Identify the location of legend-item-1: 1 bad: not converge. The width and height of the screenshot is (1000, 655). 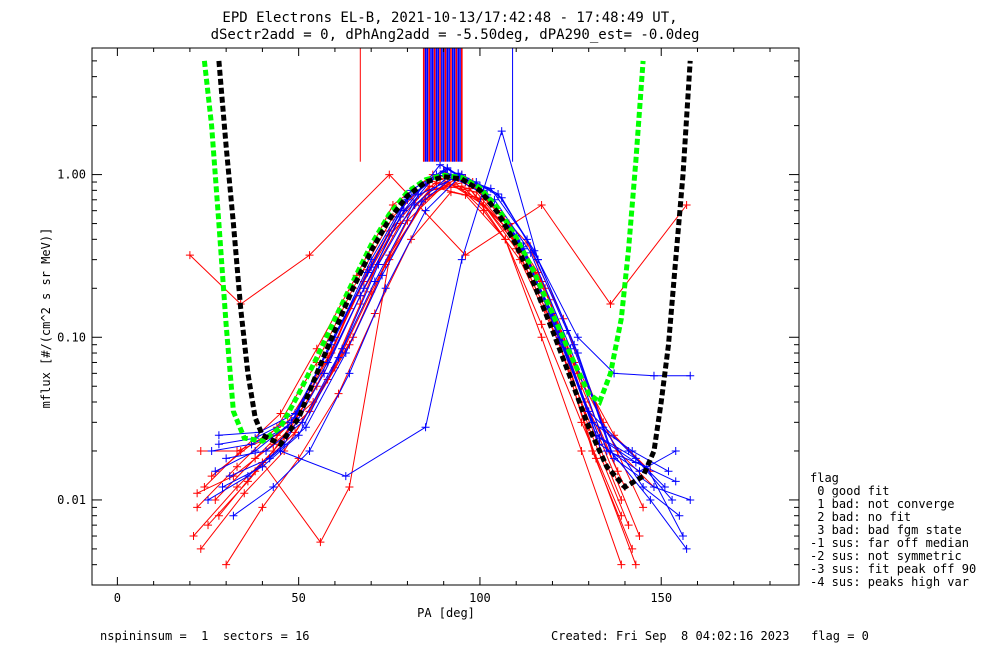
(882, 504).